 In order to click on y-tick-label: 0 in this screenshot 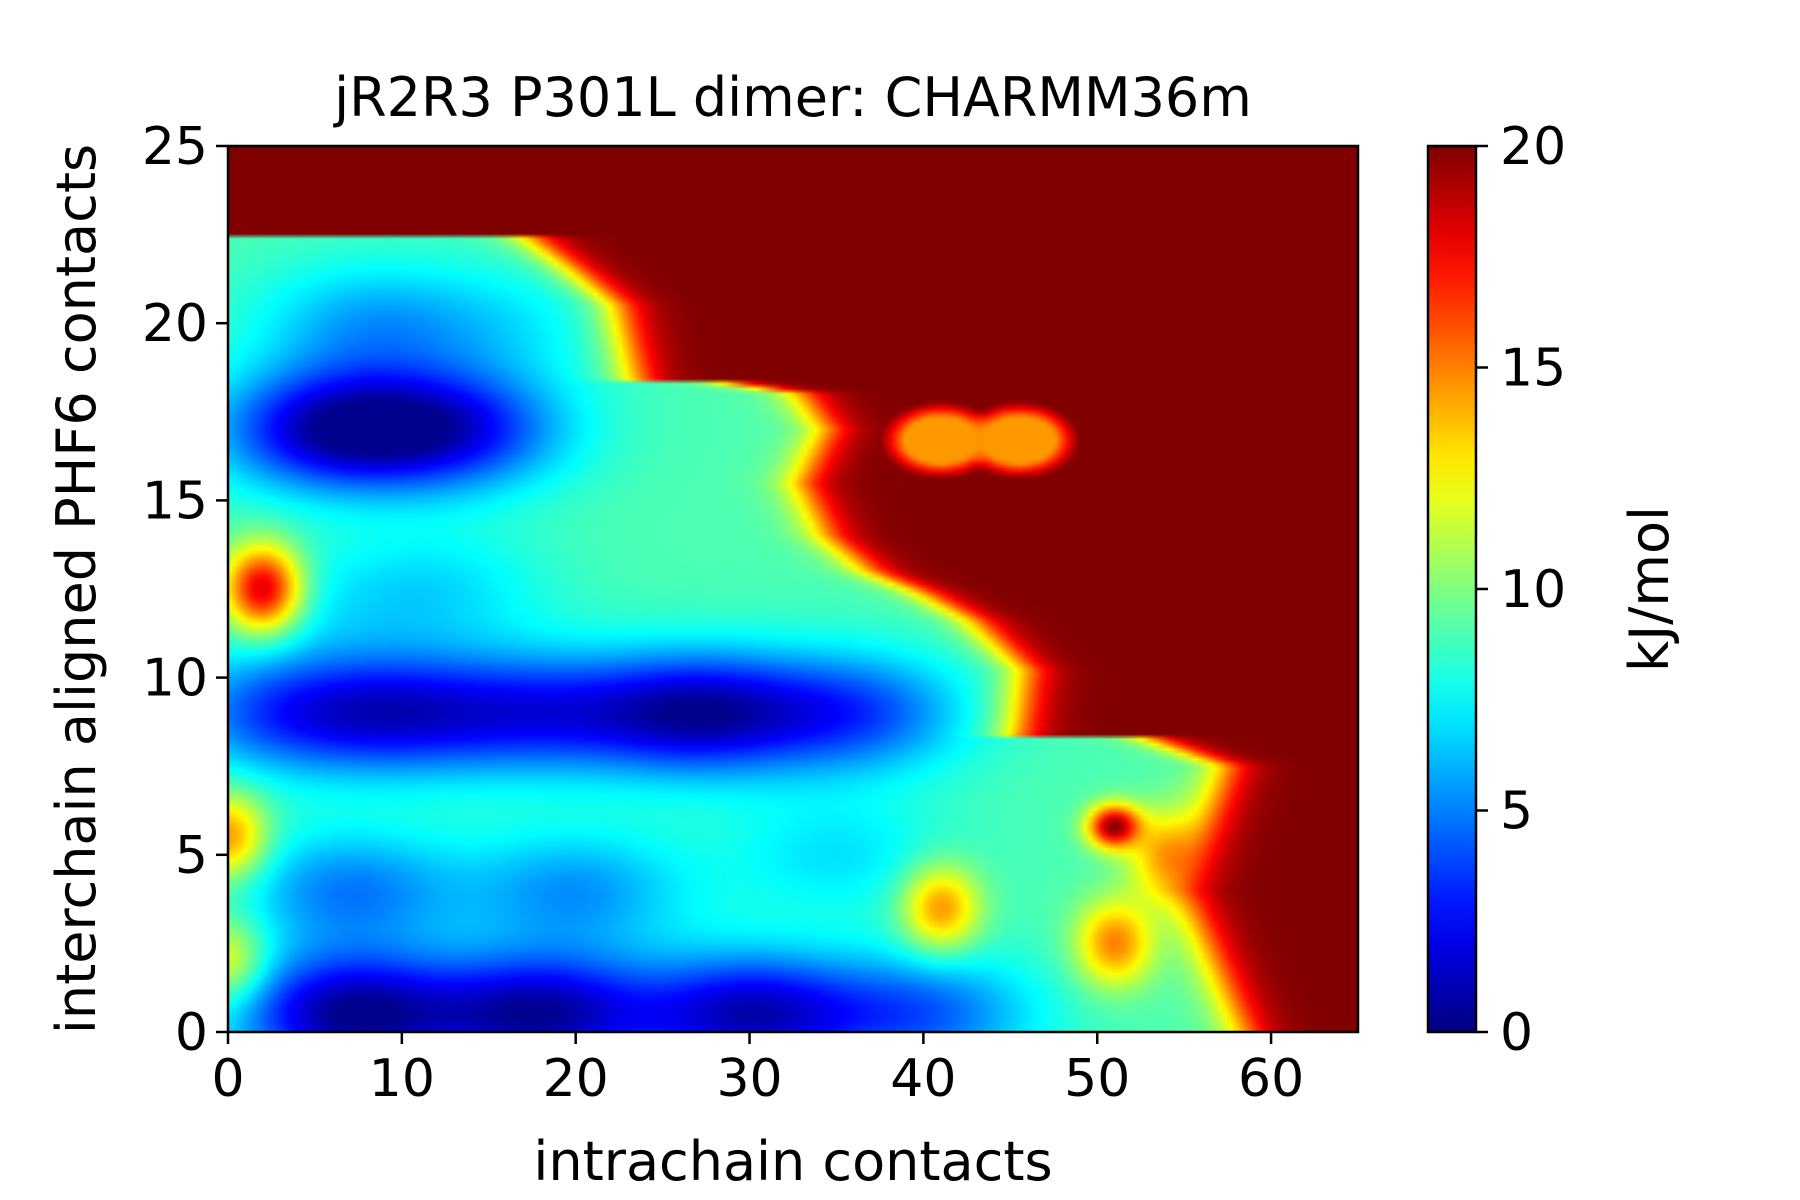, I will do `click(191, 1033)`.